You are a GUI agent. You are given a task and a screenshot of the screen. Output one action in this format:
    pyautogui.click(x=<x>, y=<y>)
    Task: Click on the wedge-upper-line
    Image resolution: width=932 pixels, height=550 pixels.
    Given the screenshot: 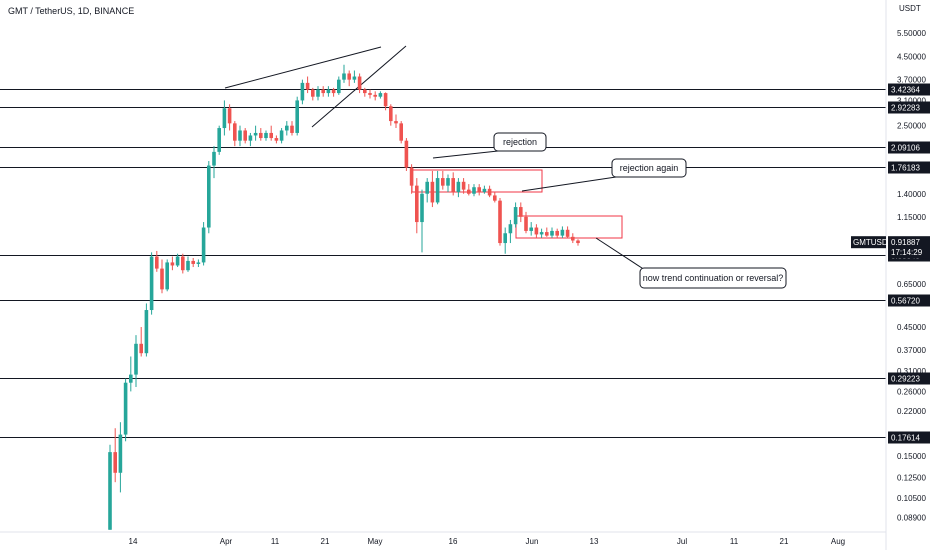 What is the action you would take?
    pyautogui.click(x=303, y=67)
    